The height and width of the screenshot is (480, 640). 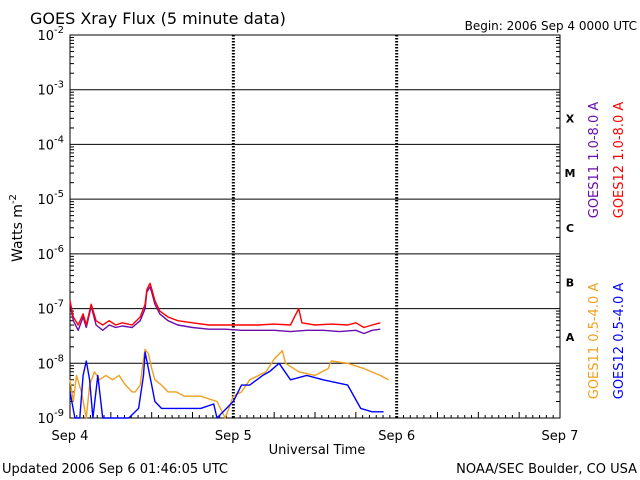 What do you see at coordinates (59, 413) in the screenshot?
I see `y-tick-exp: -9` at bounding box center [59, 413].